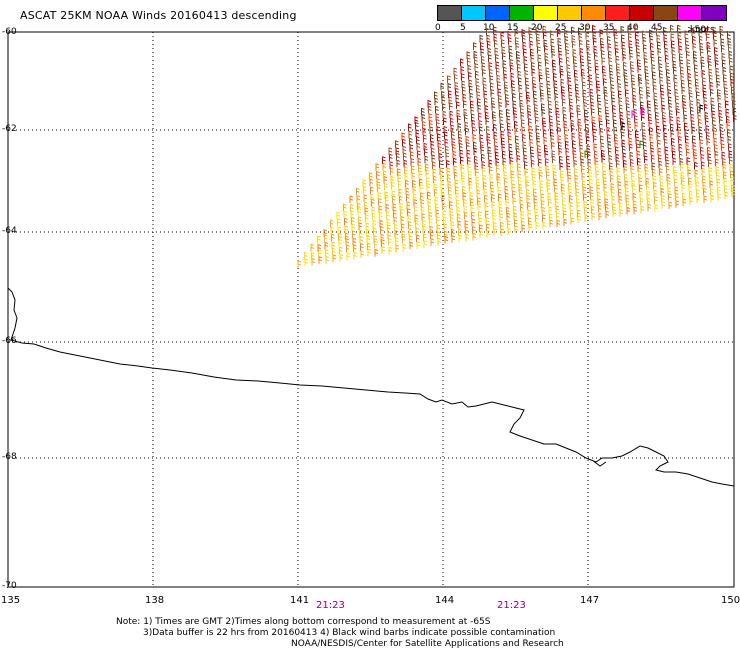 The width and height of the screenshot is (740, 650). I want to click on legend-swatch, so click(522, 13).